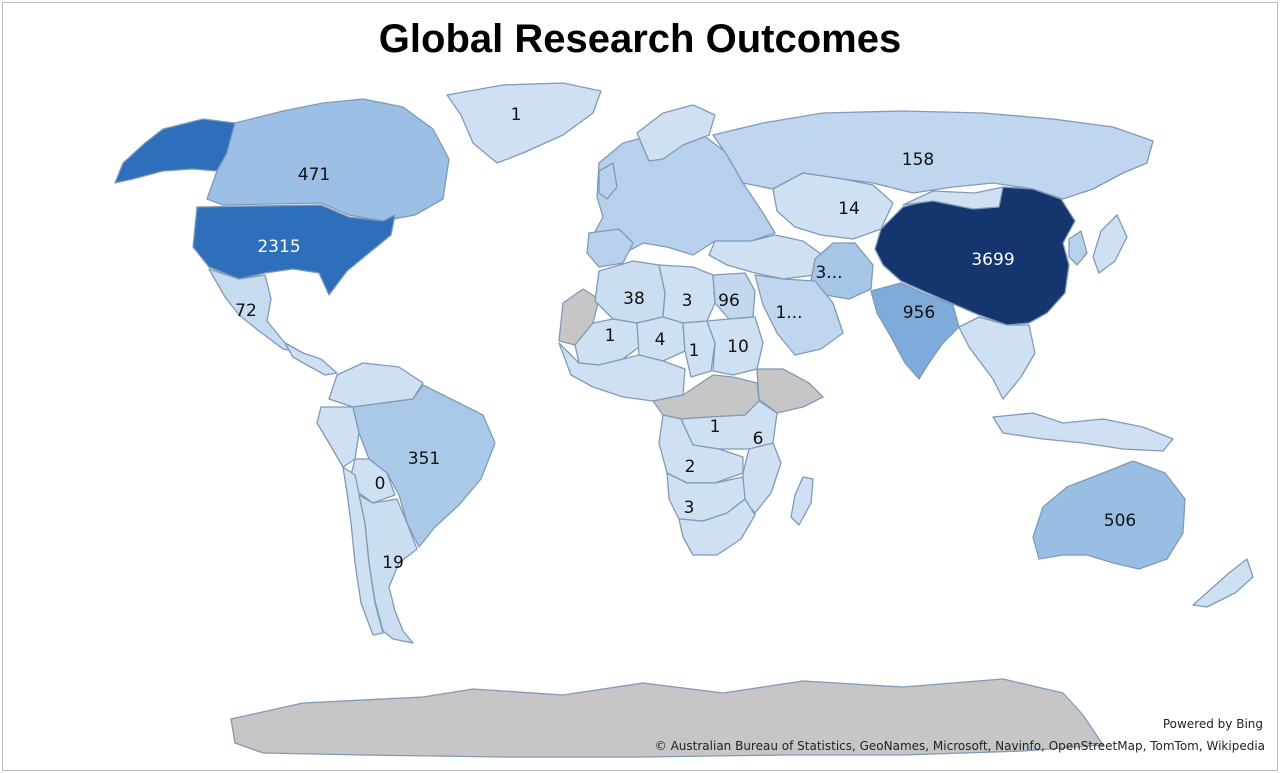 The image size is (1280, 773). What do you see at coordinates (328, 160) in the screenshot?
I see `region-canada` at bounding box center [328, 160].